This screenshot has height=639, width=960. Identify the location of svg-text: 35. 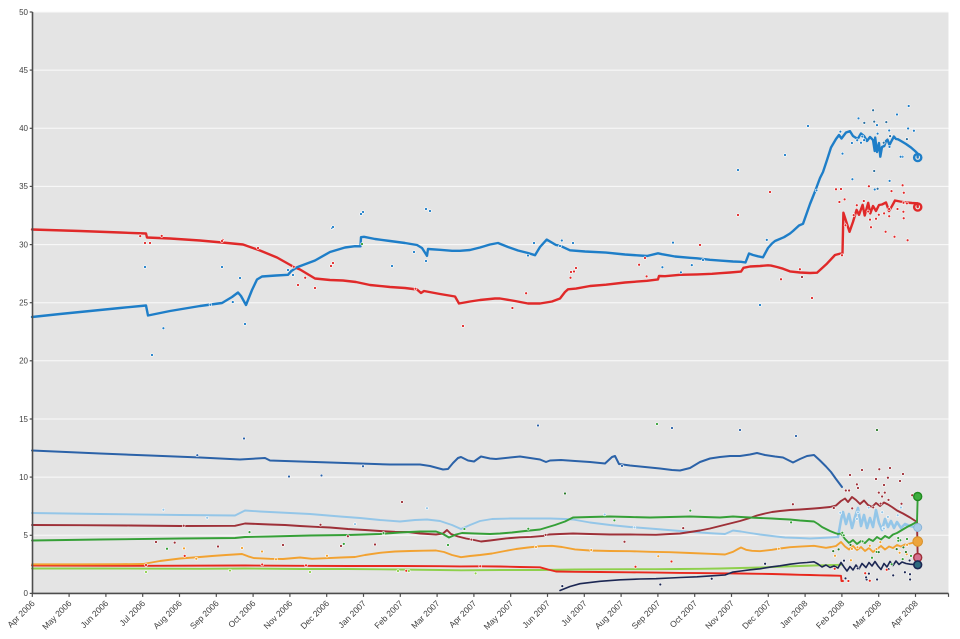
(23, 186).